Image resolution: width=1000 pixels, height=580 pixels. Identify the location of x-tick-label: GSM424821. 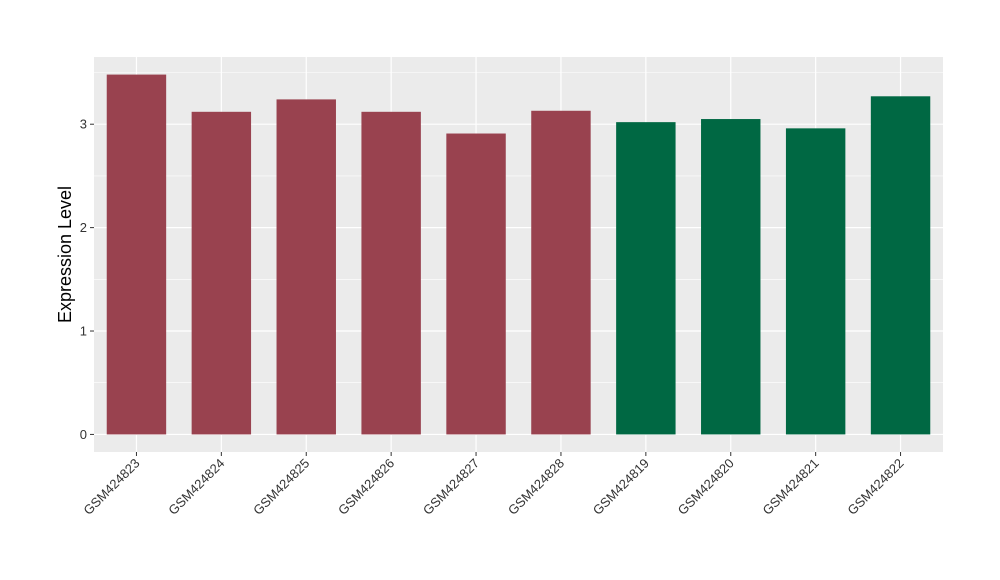
(791, 487).